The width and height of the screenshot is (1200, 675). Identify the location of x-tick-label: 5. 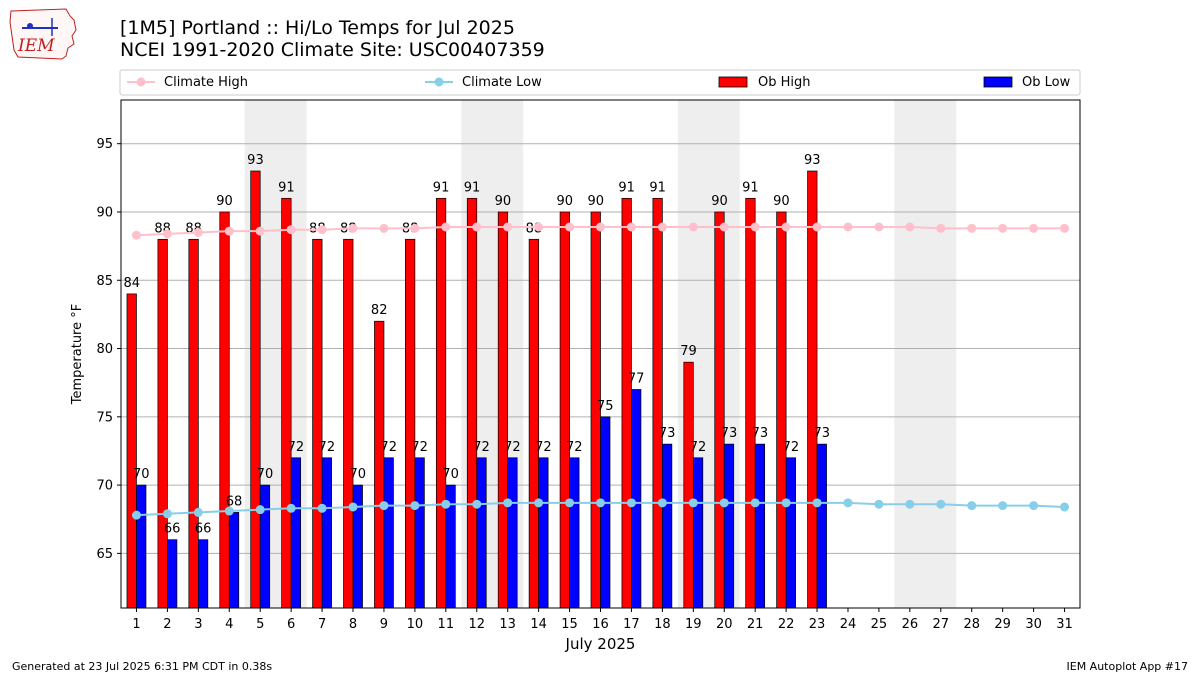
(260, 624).